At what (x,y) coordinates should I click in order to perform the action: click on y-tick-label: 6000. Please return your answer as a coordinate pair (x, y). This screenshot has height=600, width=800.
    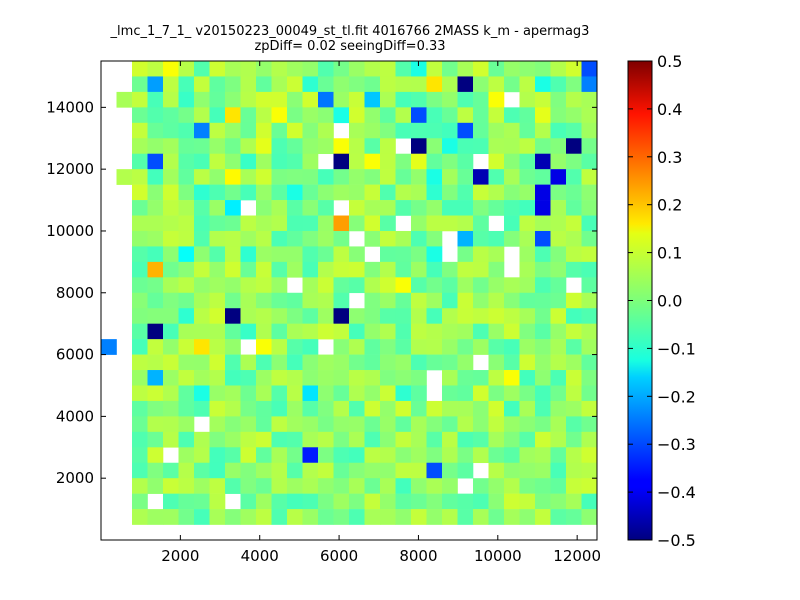
    Looking at the image, I should click on (75, 355).